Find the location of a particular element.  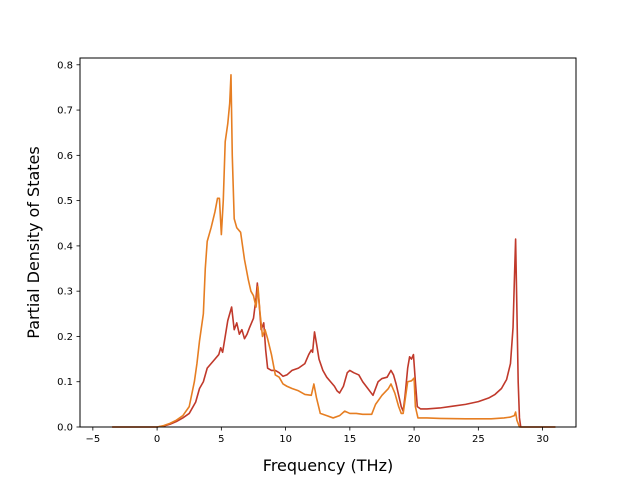

x-axis-label: Frequency (THz) is located at coordinates (328, 465).